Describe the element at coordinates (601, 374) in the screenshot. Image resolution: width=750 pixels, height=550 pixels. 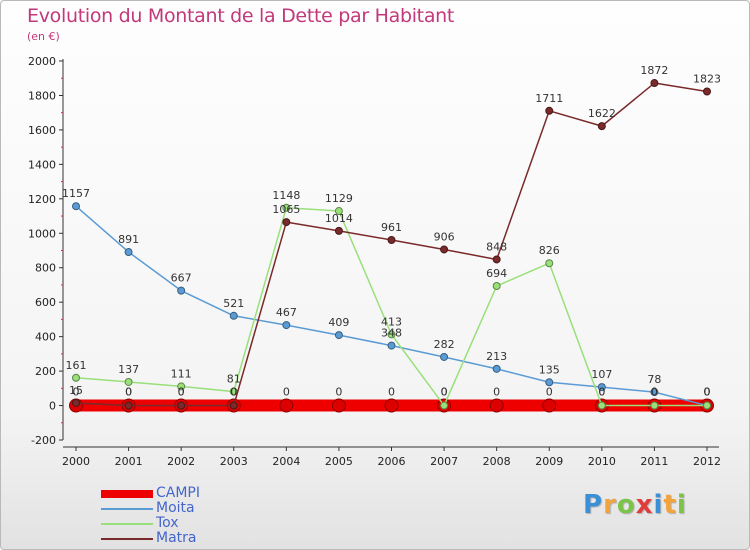
I see `data-label-moita: 107` at that location.